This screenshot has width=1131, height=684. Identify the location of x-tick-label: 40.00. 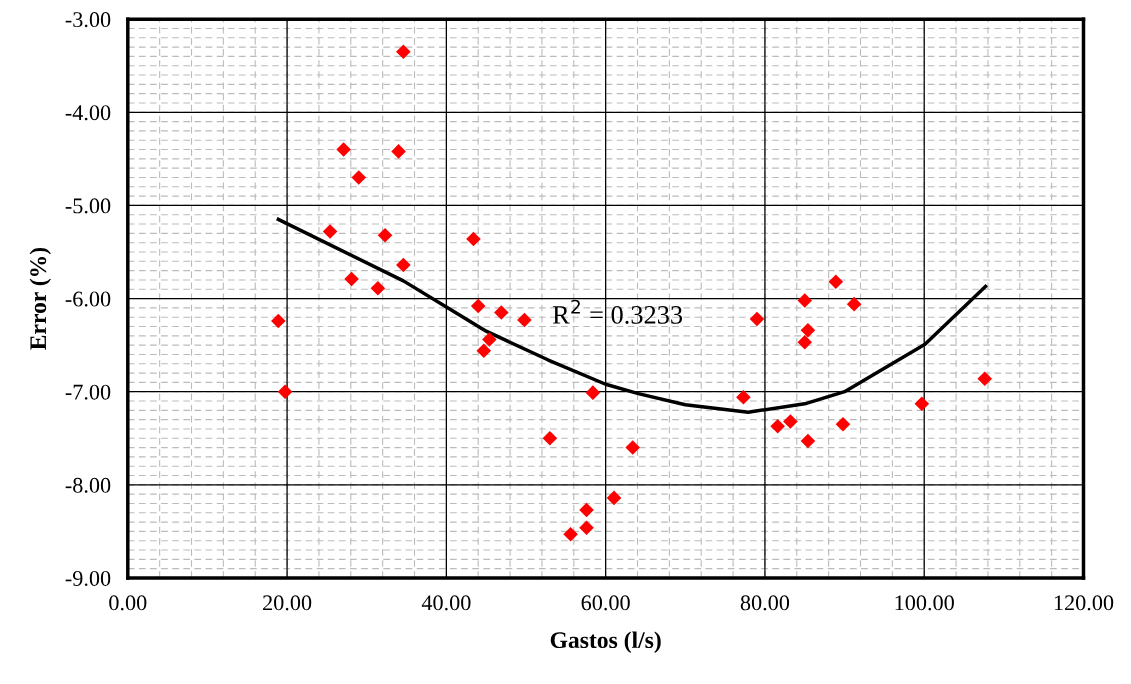
(446, 603).